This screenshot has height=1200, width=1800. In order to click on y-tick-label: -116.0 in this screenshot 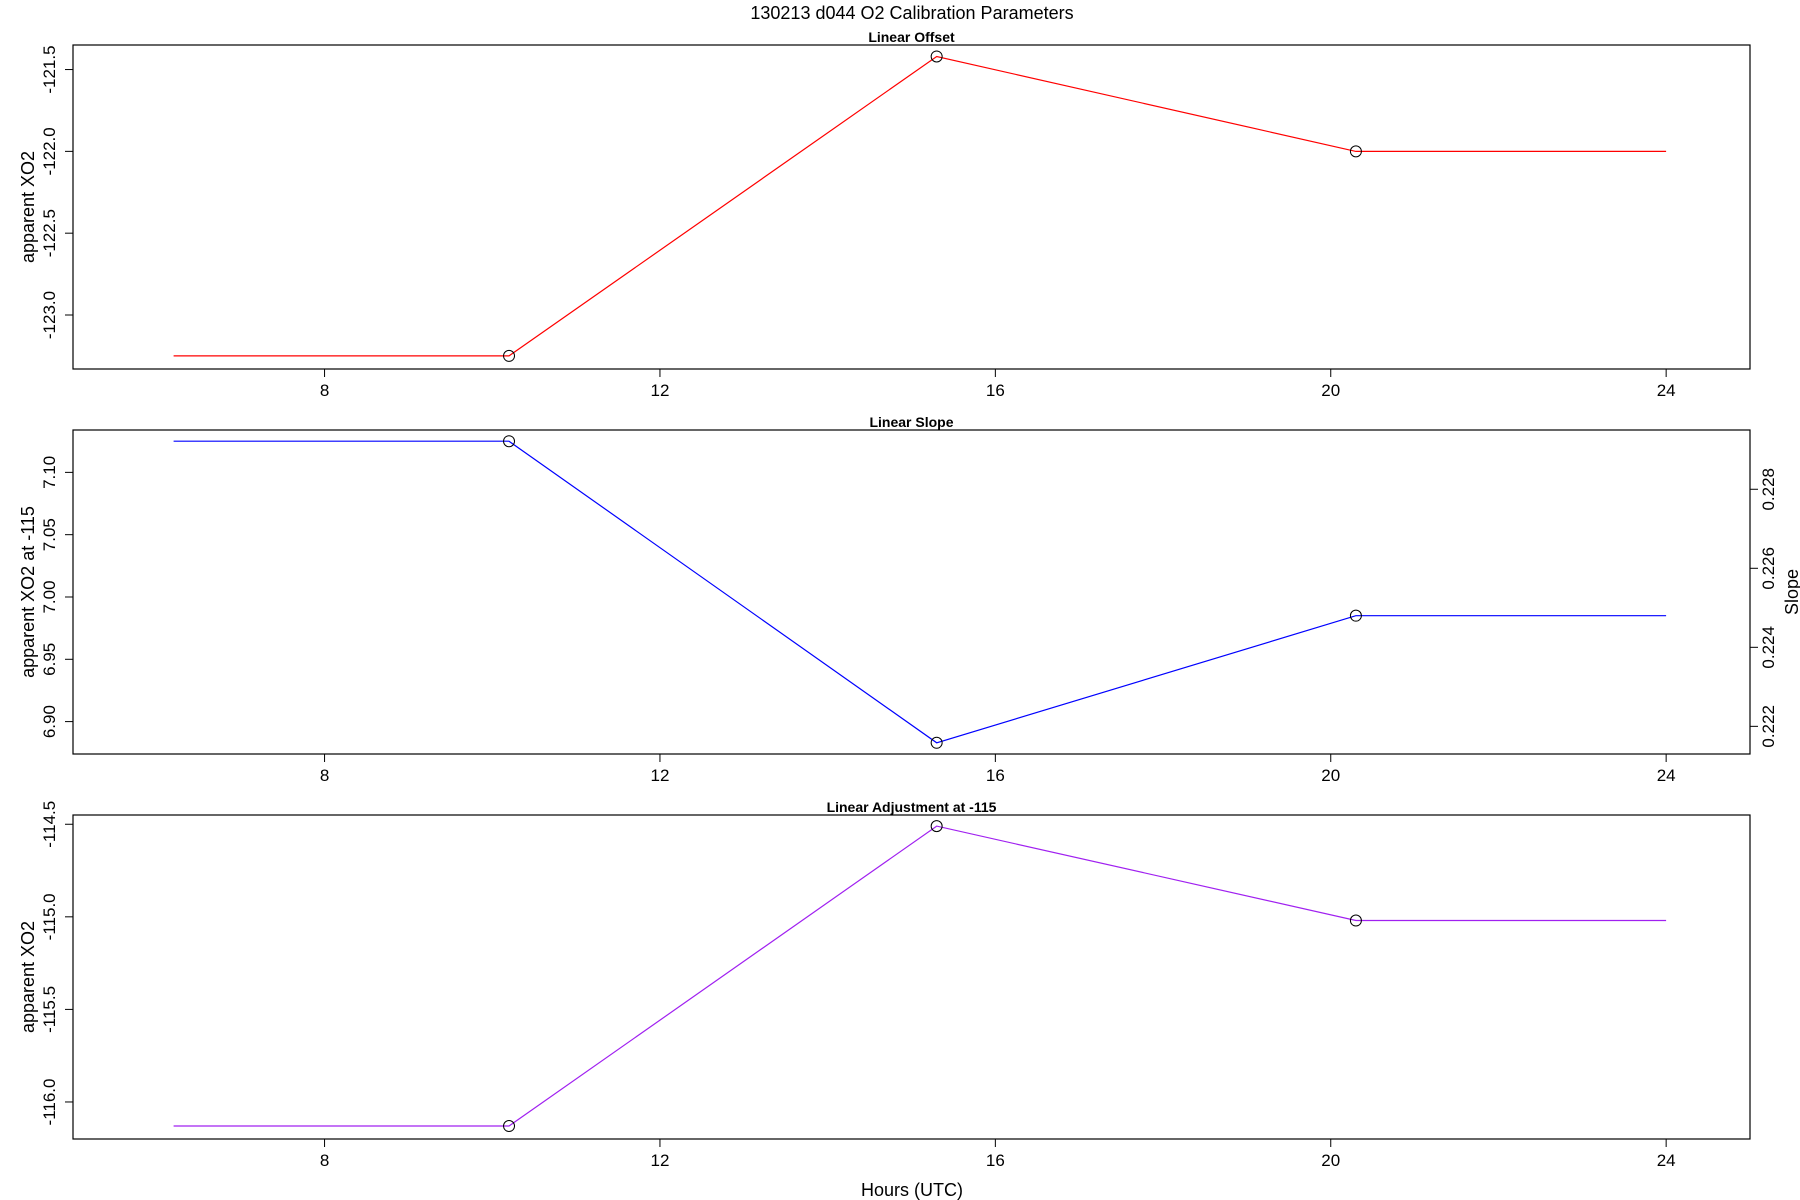, I will do `click(49, 1101)`.